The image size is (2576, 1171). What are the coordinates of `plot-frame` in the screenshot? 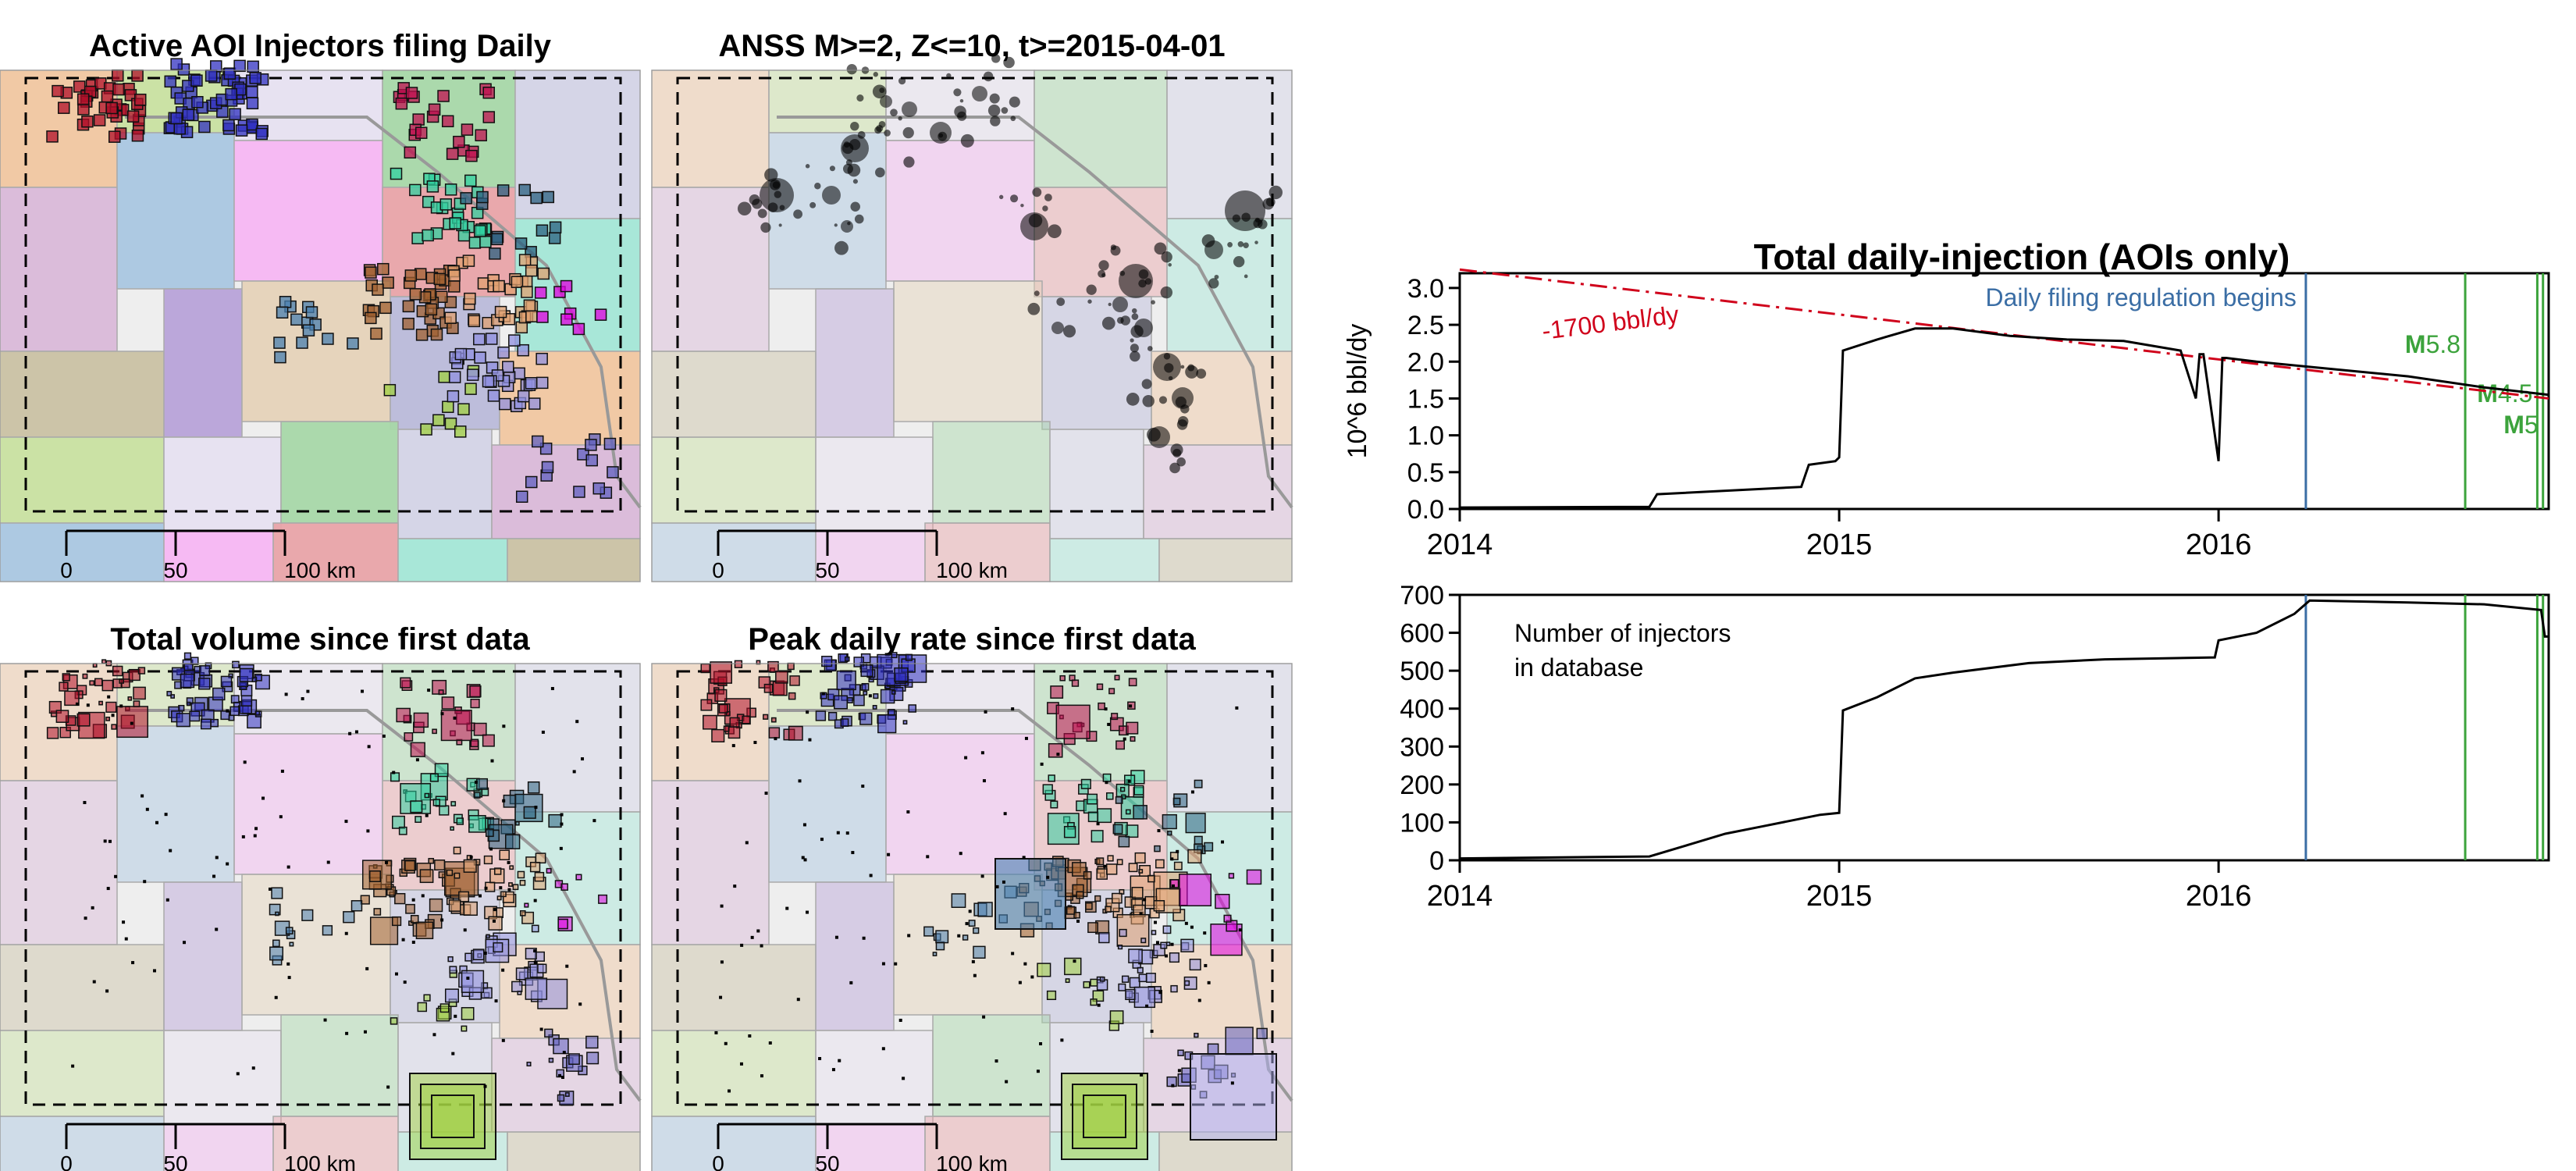 It's located at (2004, 727).